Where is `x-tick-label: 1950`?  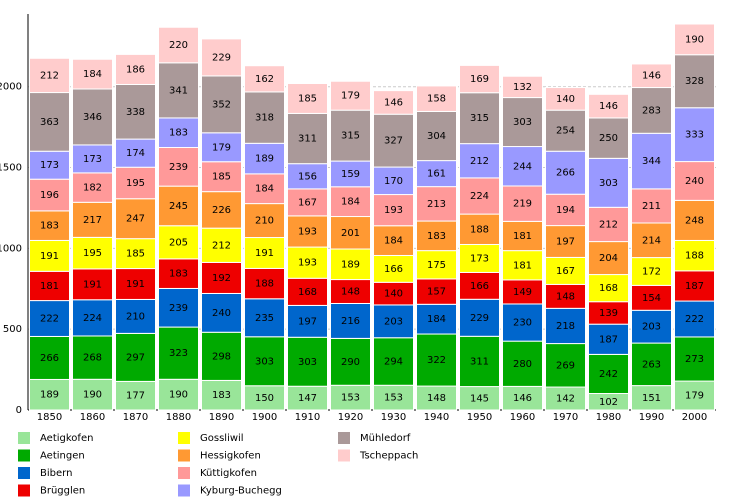
x-tick-label: 1950 is located at coordinates (479, 417).